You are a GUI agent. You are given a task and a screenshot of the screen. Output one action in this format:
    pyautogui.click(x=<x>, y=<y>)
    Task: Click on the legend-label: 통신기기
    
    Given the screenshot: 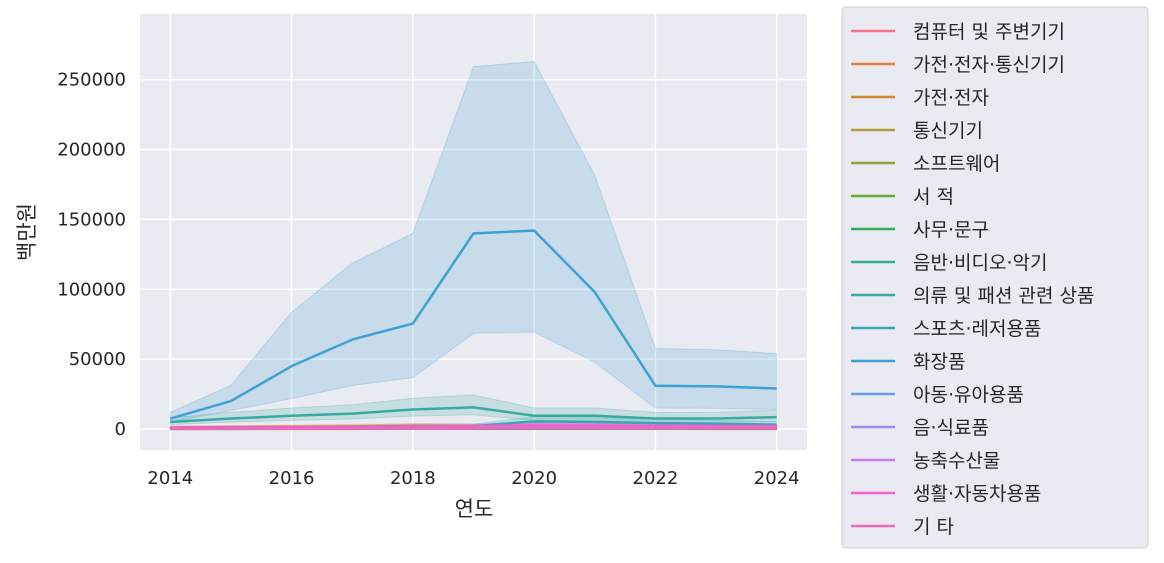 What is the action you would take?
    pyautogui.click(x=948, y=131)
    